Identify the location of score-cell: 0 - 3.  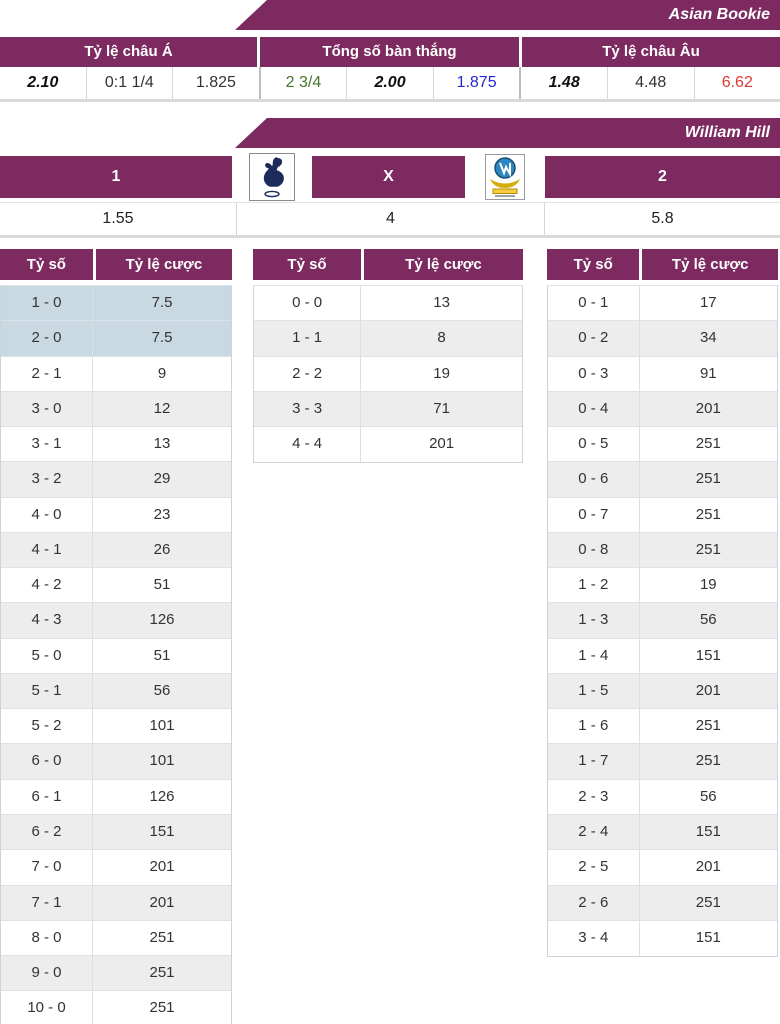
(594, 373).